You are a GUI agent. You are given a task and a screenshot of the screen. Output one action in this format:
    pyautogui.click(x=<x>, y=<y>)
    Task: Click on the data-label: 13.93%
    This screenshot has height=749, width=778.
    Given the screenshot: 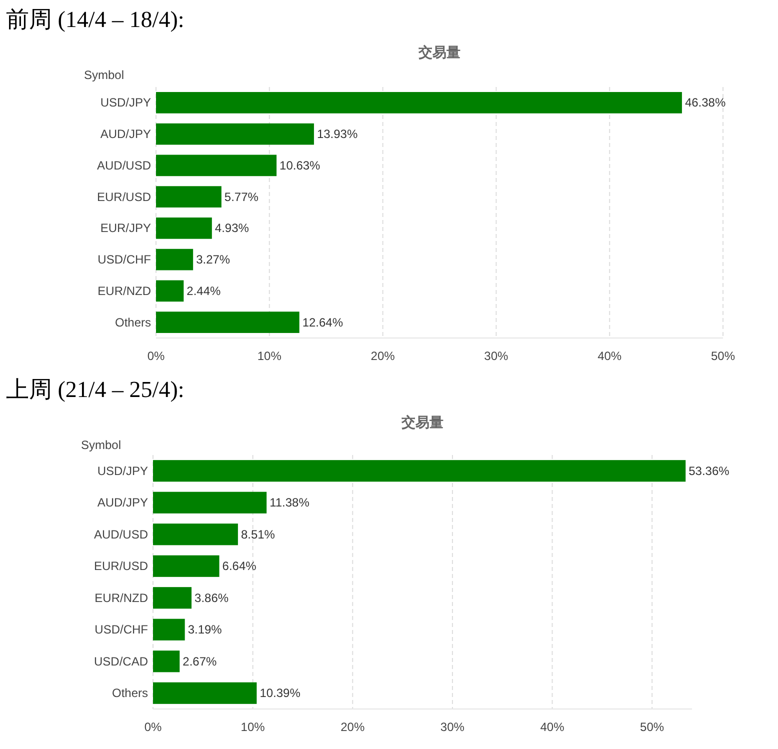 What is the action you would take?
    pyautogui.click(x=337, y=134)
    